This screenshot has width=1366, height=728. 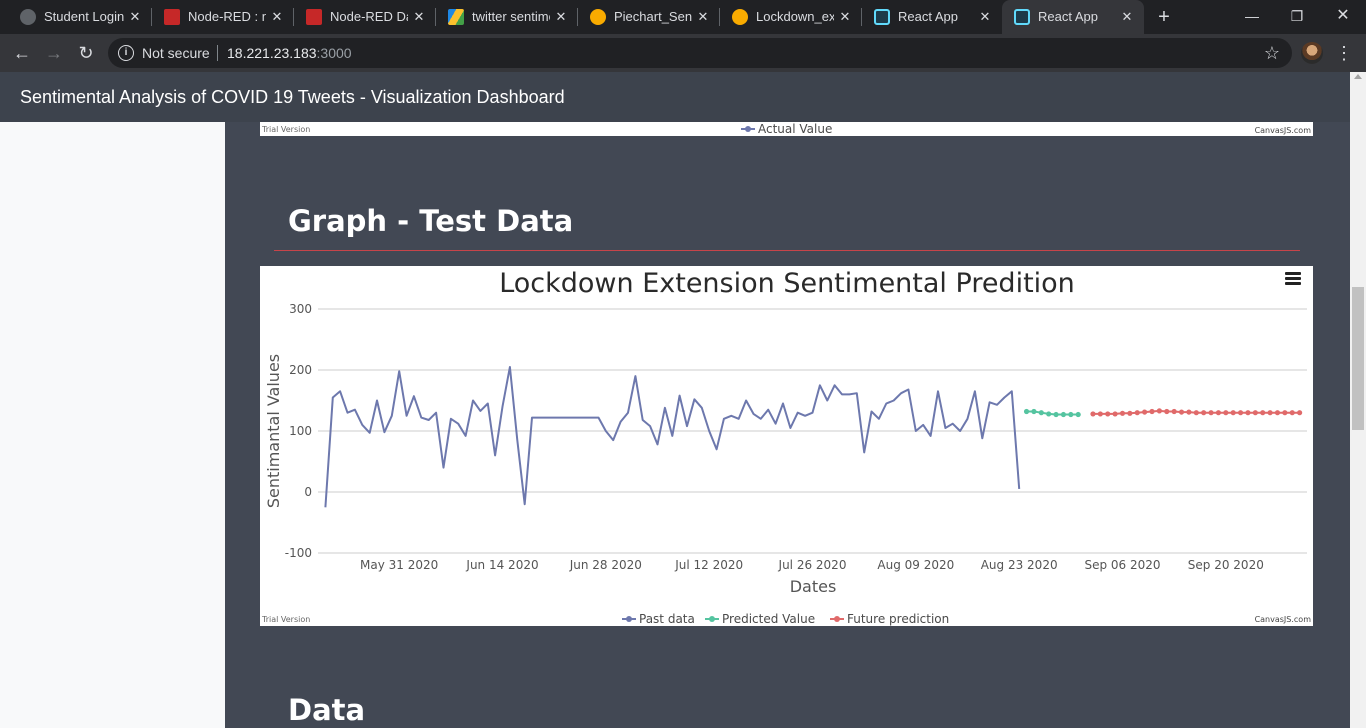 What do you see at coordinates (795, 16) in the screenshot?
I see `tab-title: Lockdown_exte` at bounding box center [795, 16].